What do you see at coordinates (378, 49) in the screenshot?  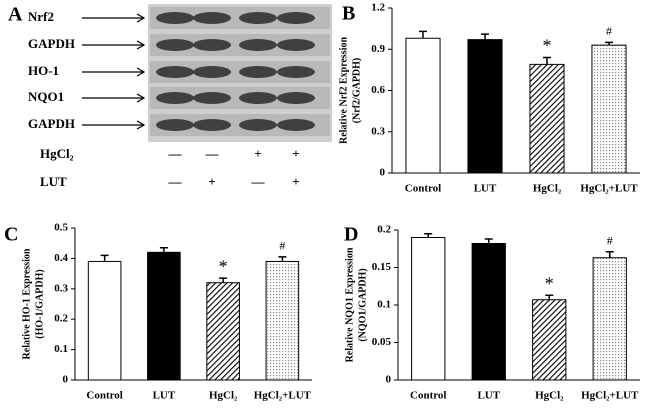 I see `y-tick-label: 0.9` at bounding box center [378, 49].